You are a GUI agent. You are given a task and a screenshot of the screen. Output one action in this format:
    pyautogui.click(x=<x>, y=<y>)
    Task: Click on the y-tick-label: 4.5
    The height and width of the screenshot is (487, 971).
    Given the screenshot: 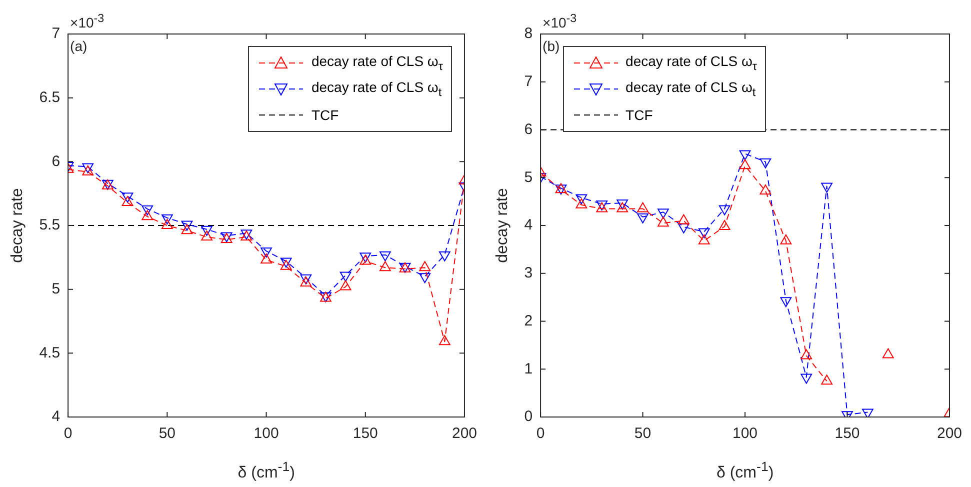 What is the action you would take?
    pyautogui.click(x=49, y=353)
    